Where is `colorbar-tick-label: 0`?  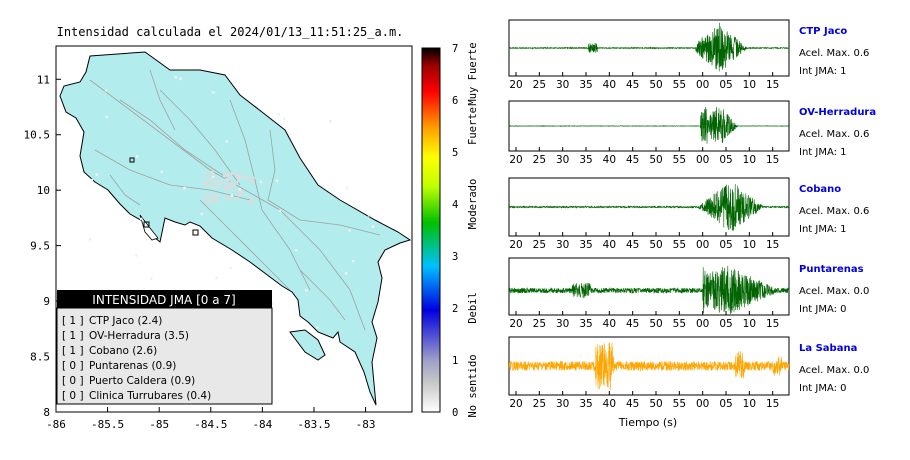 colorbar-tick-label: 0 is located at coordinates (455, 413).